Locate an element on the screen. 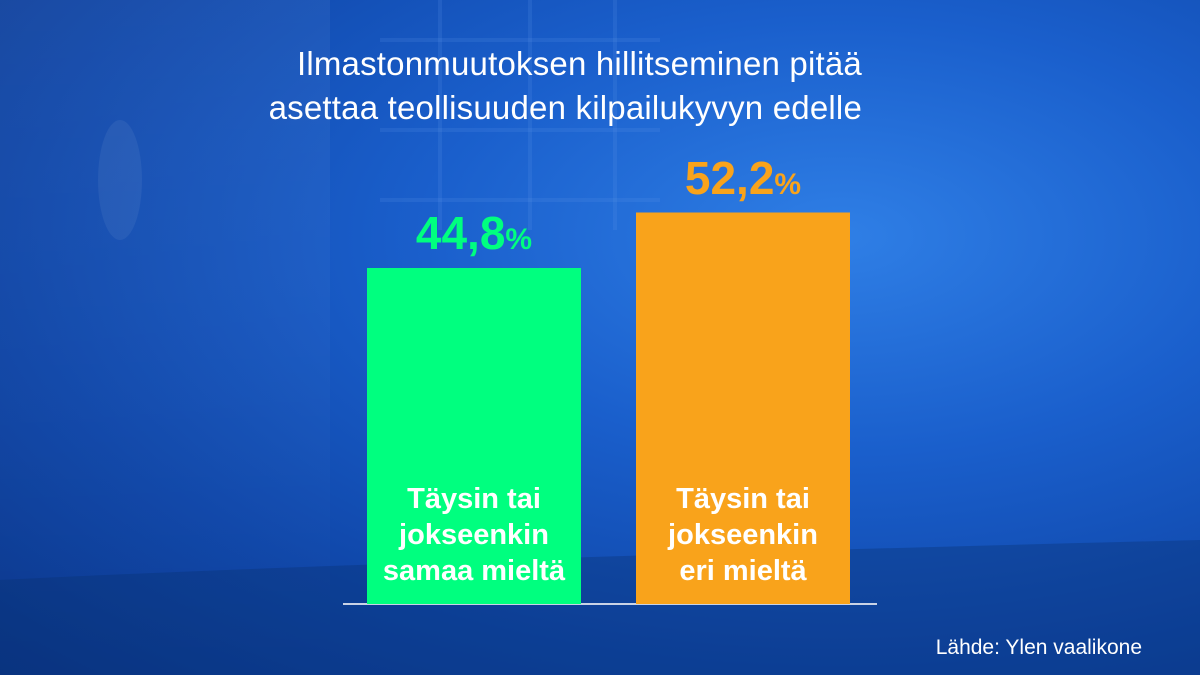  value-label-0: 44,8% is located at coordinates (474, 233).